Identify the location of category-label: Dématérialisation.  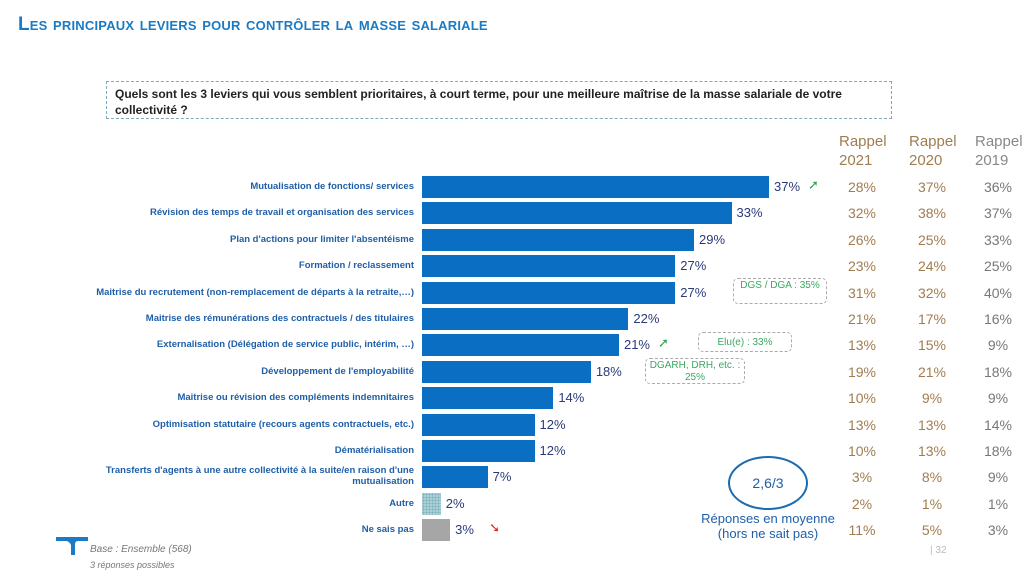
(374, 450).